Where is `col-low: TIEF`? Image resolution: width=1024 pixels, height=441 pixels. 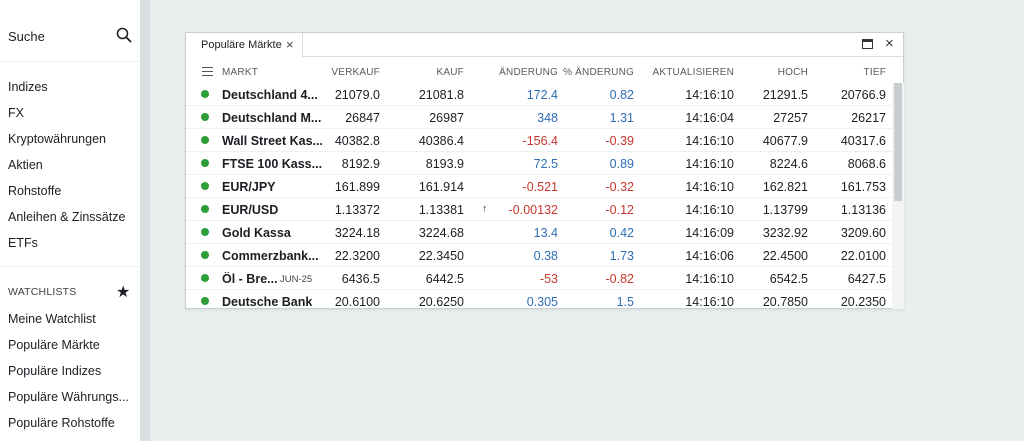
col-low: TIEF is located at coordinates (874, 72).